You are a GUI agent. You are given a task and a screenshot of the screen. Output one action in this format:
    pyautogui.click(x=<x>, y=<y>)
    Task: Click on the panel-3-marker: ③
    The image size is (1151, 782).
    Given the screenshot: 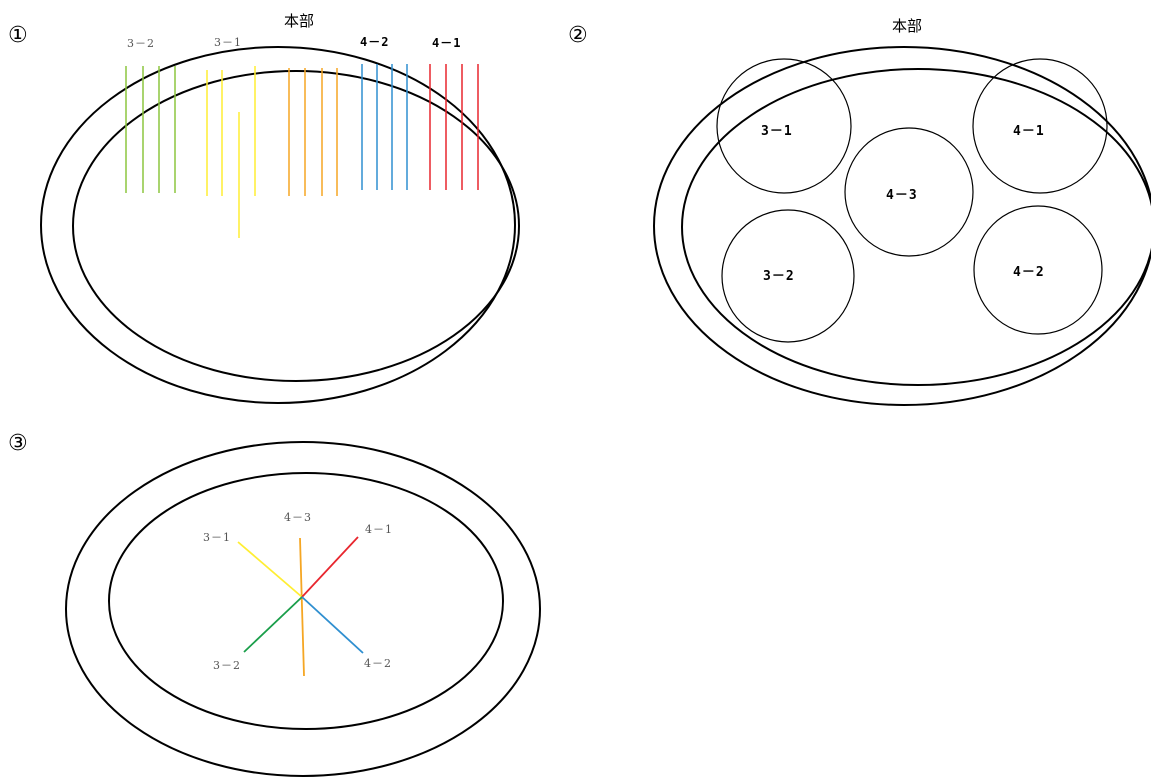 What is the action you would take?
    pyautogui.click(x=18, y=443)
    